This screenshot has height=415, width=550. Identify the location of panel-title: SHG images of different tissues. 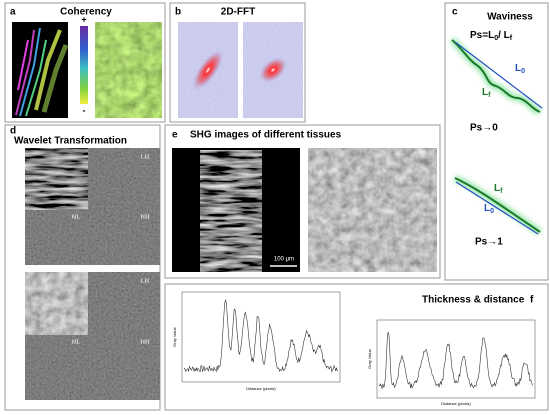
(266, 135).